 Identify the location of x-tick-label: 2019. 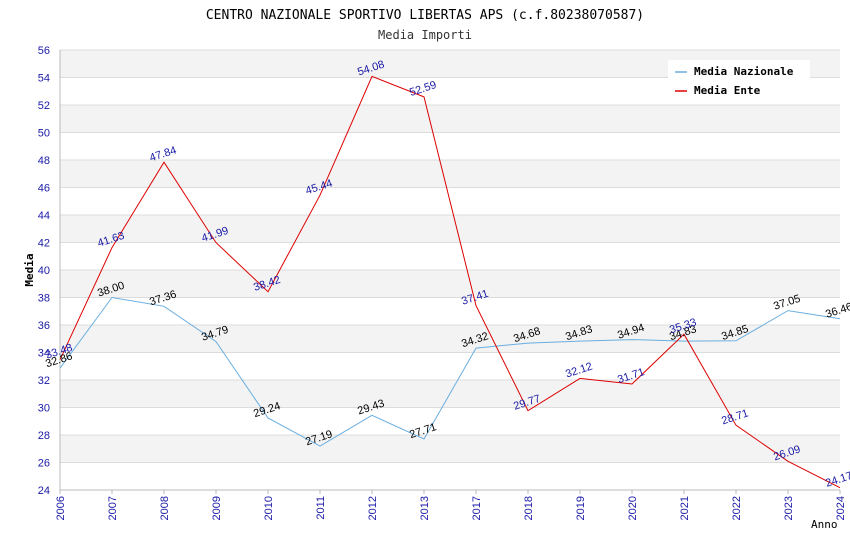
(581, 508).